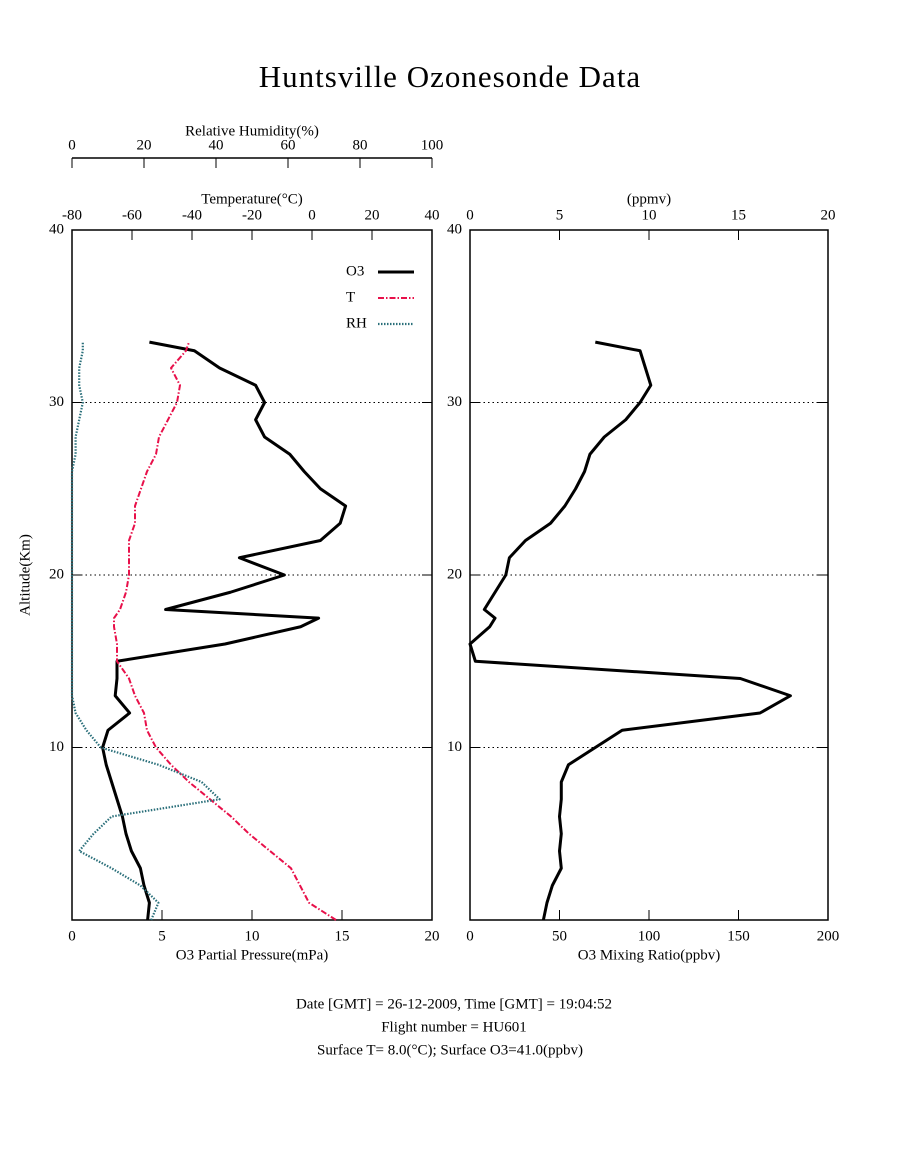  Describe the element at coordinates (356, 323) in the screenshot. I see `legend-label: RH` at that location.